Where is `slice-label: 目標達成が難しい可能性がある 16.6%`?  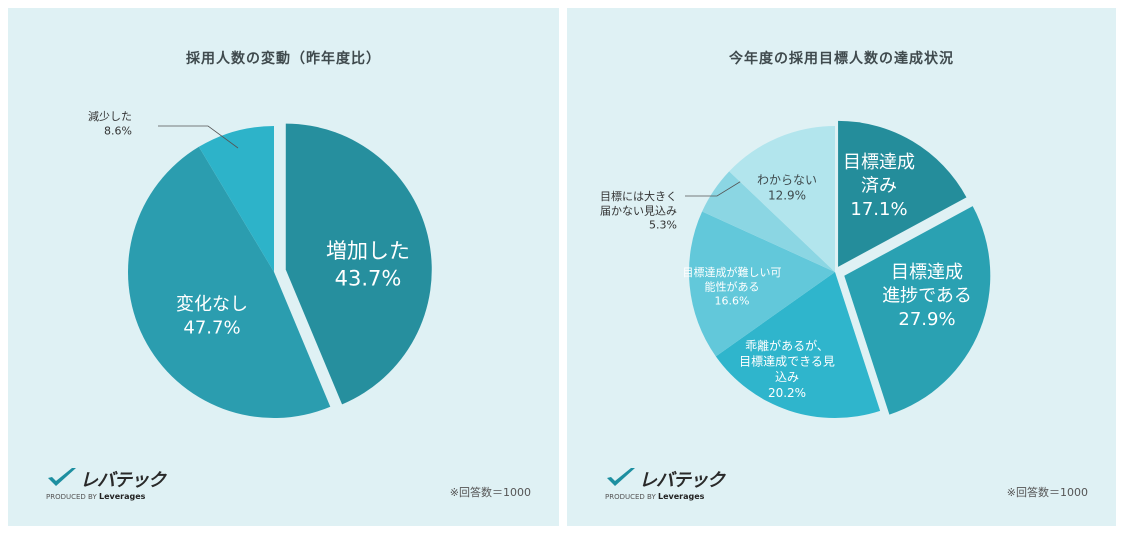
slice-label: 目標達成が難しい可能性がある 16.6% is located at coordinates (732, 286).